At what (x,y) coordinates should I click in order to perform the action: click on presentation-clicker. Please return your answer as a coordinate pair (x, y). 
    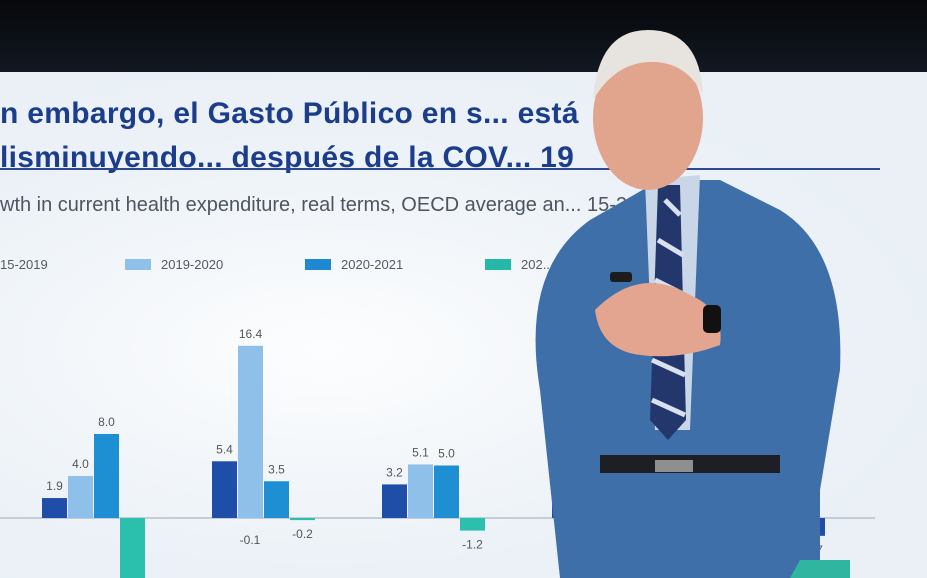
    Looking at the image, I should click on (621, 277).